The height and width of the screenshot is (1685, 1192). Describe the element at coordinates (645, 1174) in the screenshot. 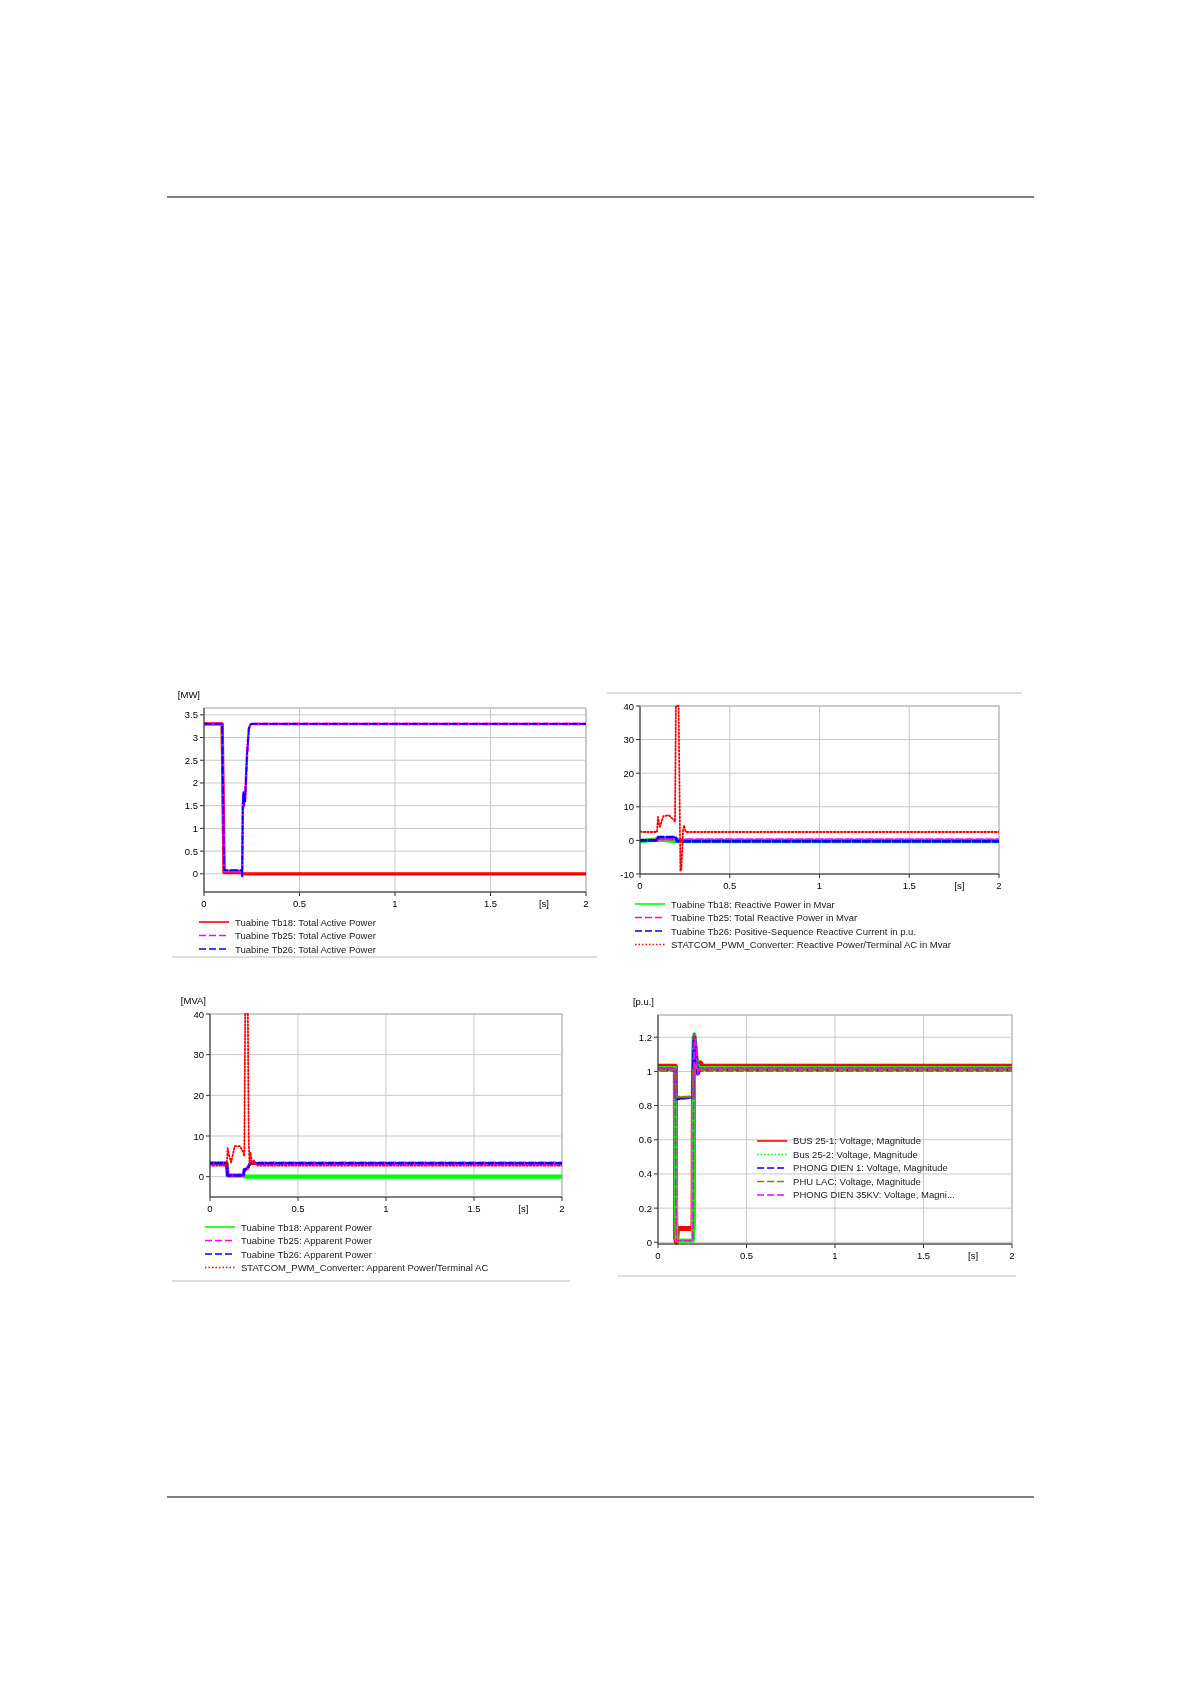

I see `y-tick-label: 0.4` at that location.